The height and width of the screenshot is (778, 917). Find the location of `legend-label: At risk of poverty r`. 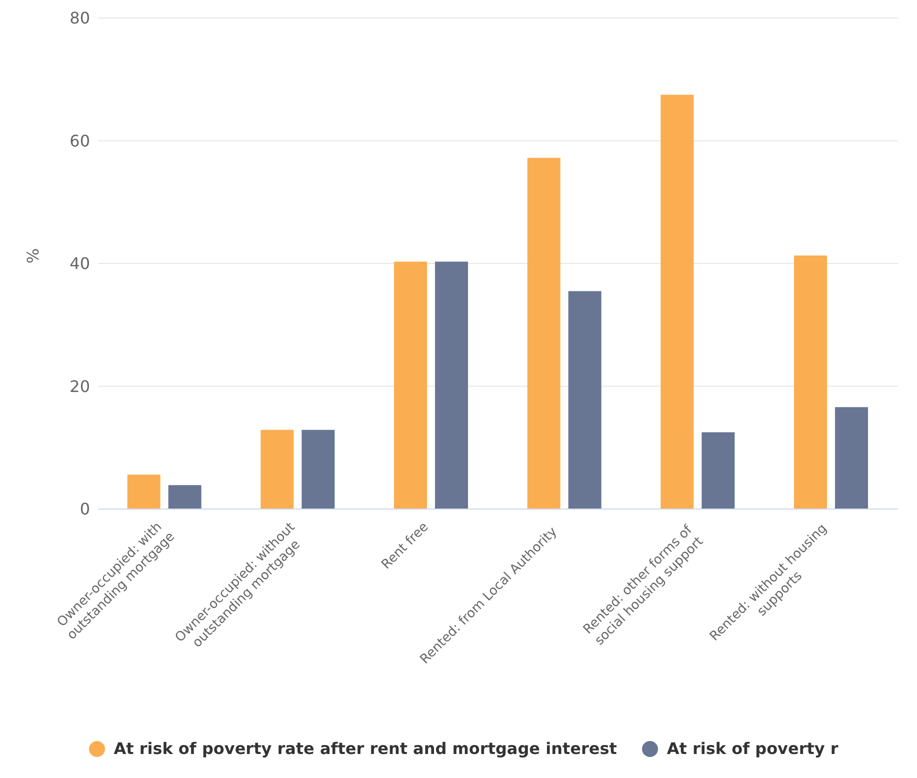

legend-label: At risk of poverty r is located at coordinates (752, 748).